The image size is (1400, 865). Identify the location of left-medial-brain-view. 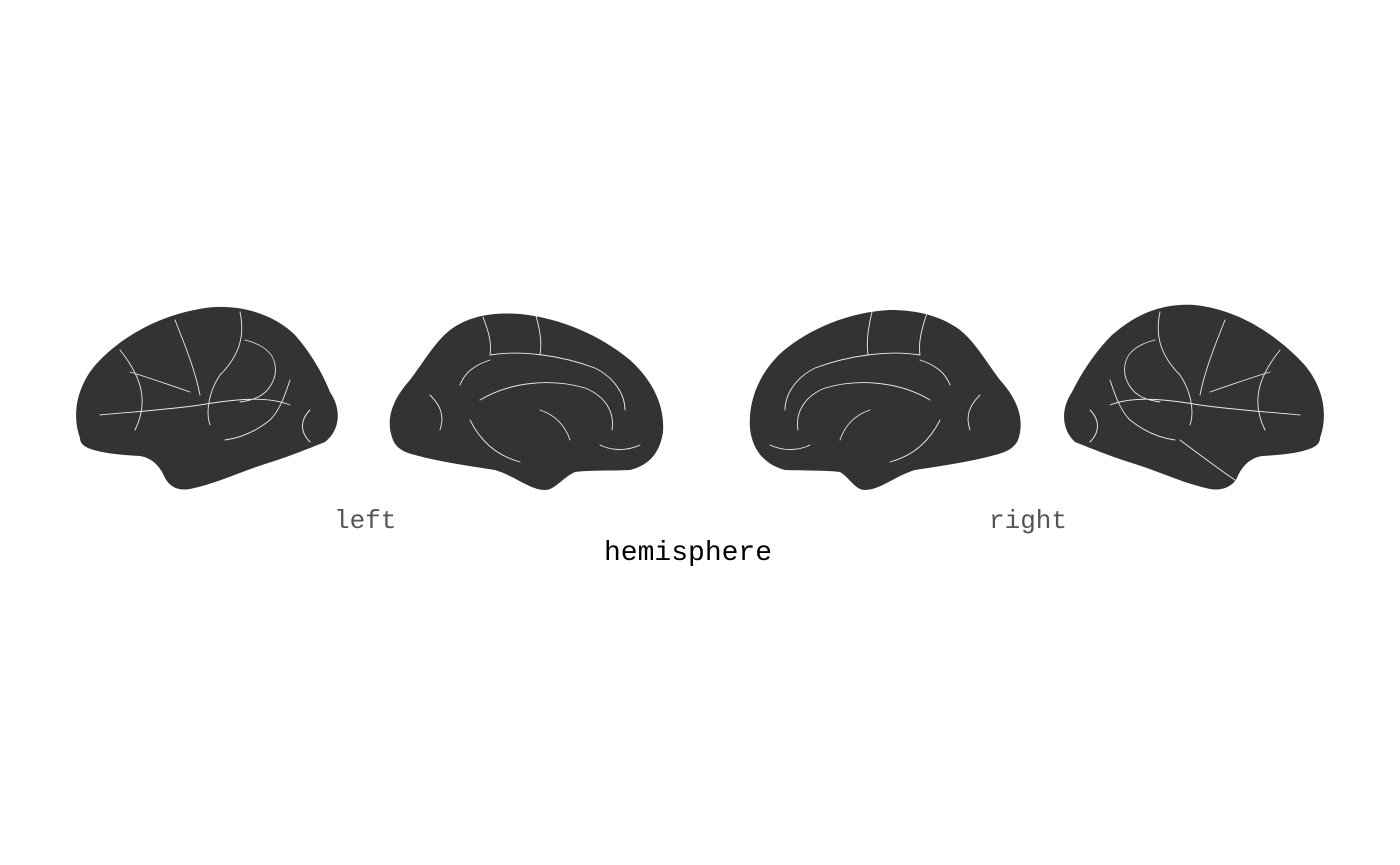
(526, 401).